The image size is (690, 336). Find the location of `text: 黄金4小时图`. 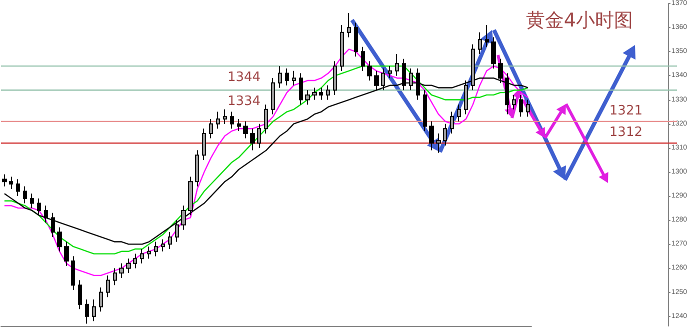

text: 黄金4小时图 is located at coordinates (580, 21).